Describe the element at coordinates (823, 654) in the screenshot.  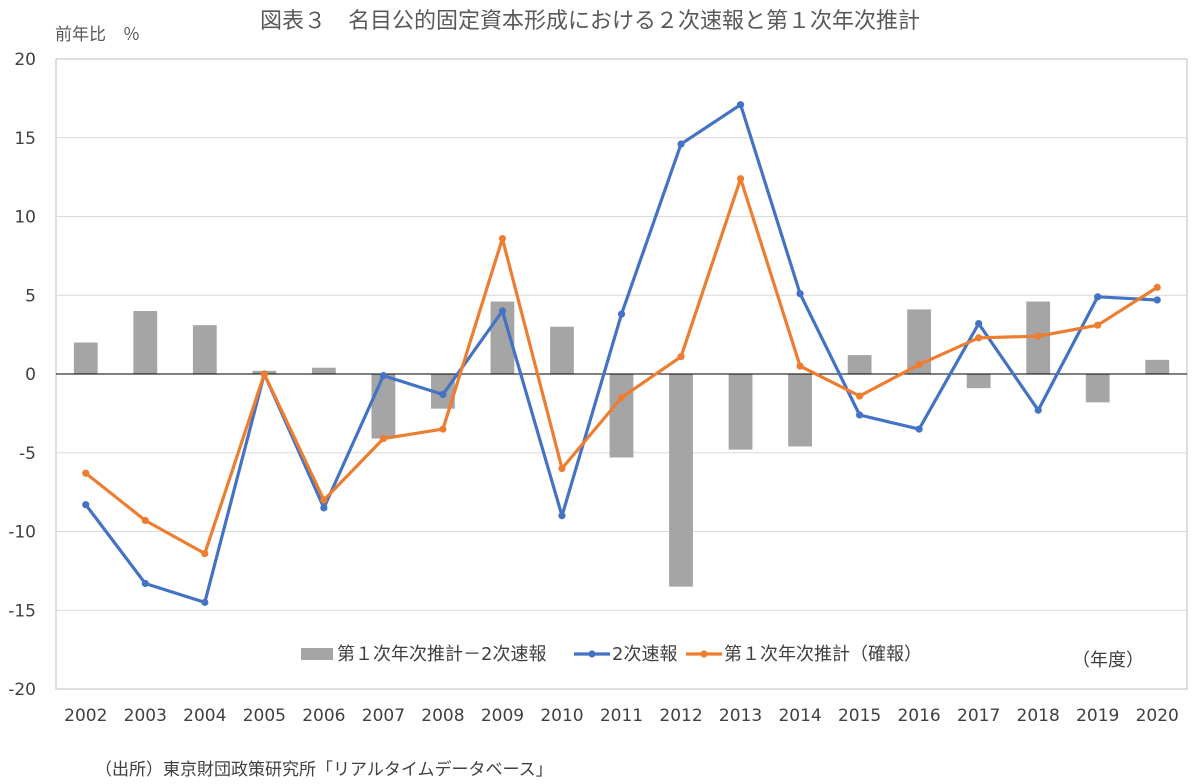
I see `legend-label: 第１次年次推計（確報）` at that location.